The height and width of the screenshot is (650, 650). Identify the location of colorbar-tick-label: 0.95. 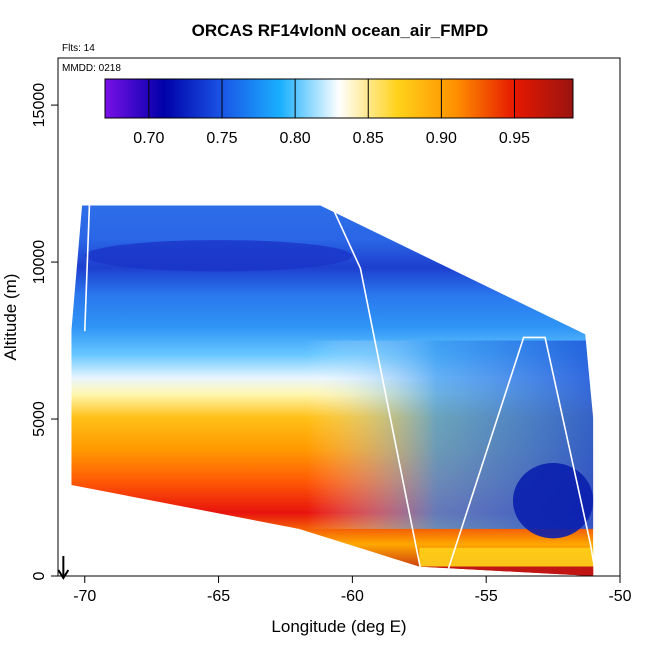
(514, 138).